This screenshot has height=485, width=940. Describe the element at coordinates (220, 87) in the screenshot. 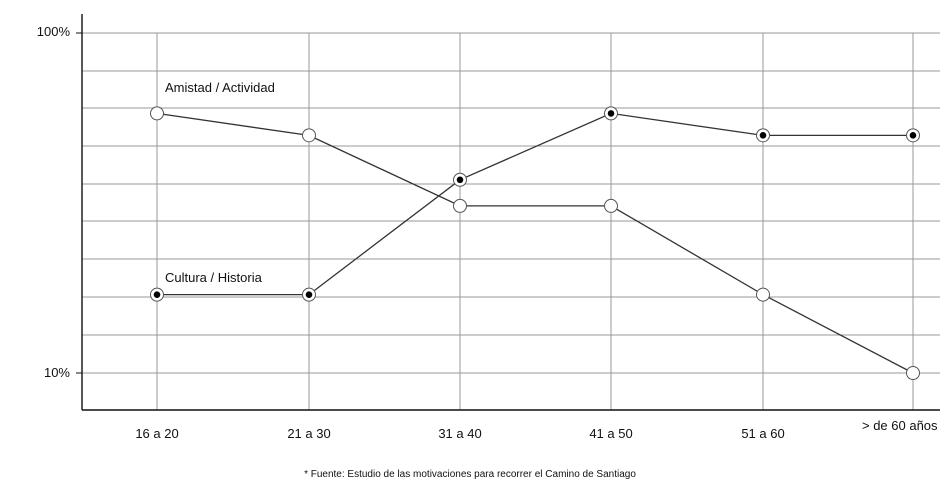

I see `series-label-amistad: Amistad / Actividad` at that location.